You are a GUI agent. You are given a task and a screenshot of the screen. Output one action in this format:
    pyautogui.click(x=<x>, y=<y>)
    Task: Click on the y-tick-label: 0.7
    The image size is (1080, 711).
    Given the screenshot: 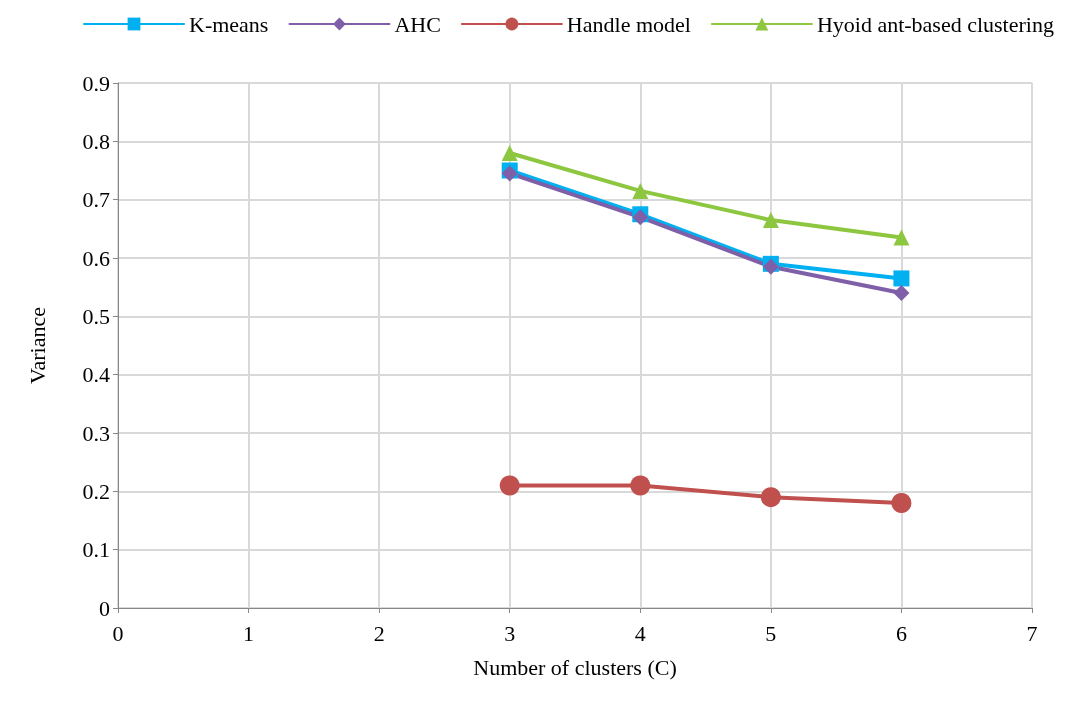 What is the action you would take?
    pyautogui.click(x=96, y=200)
    